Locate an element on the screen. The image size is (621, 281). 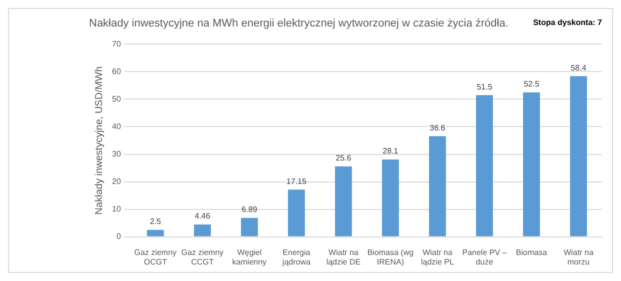
x-tick-label: Gaz ziemny OCGT is located at coordinates (155, 257).